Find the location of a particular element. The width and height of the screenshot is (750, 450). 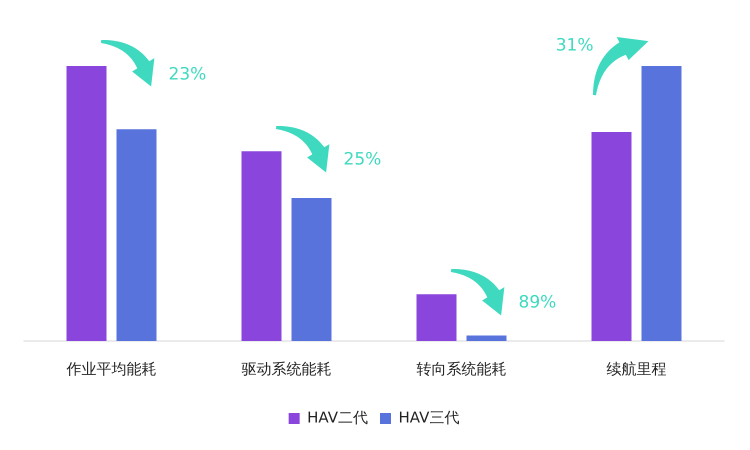

x-tick-label: 驱动系统能耗 is located at coordinates (287, 369).